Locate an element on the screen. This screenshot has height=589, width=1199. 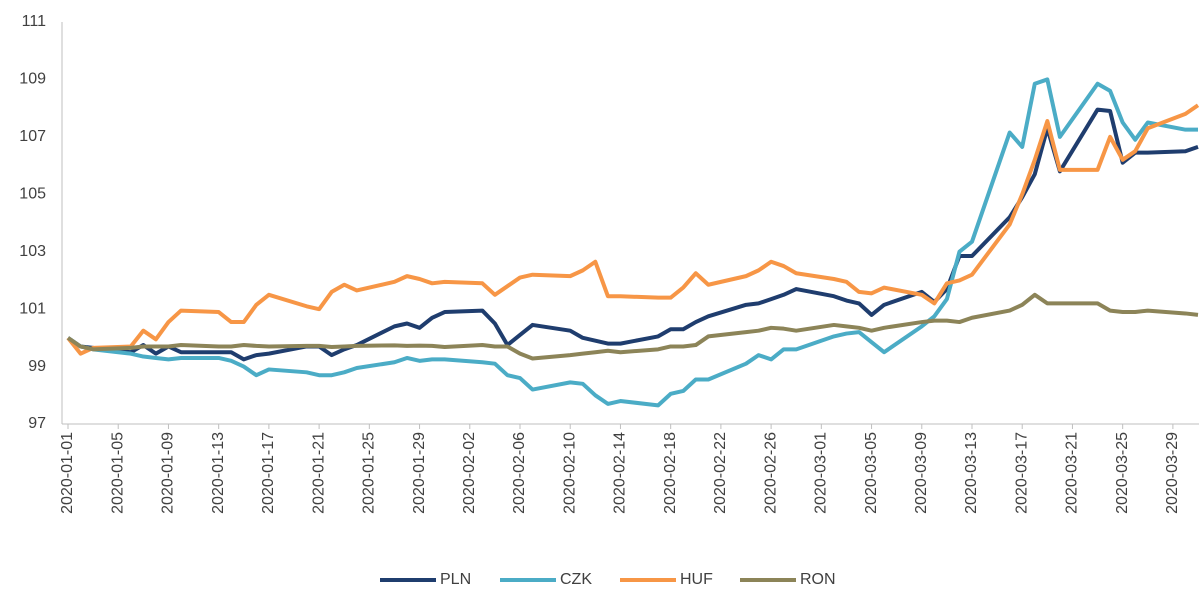
y-tick-label: 97 is located at coordinates (37, 423).